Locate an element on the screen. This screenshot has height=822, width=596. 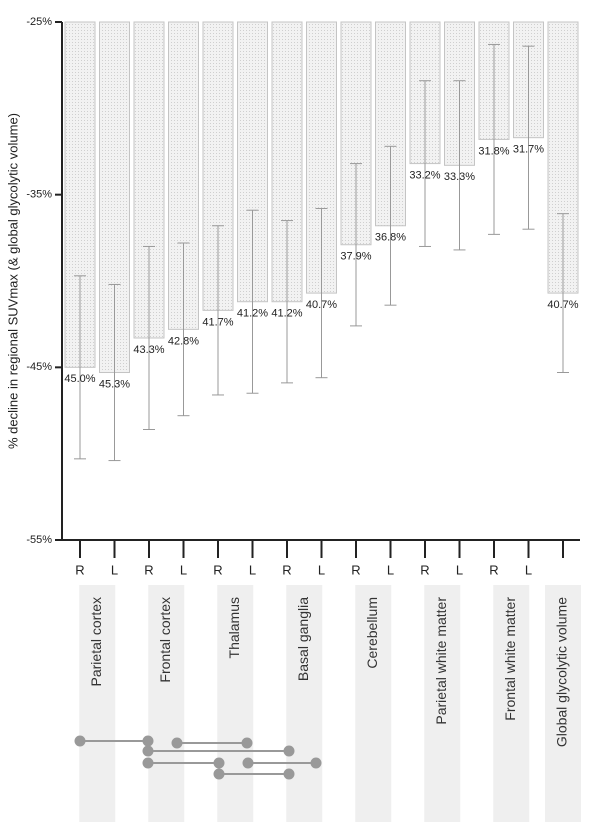
y-tick-label: -55% is located at coordinates (39, 540).